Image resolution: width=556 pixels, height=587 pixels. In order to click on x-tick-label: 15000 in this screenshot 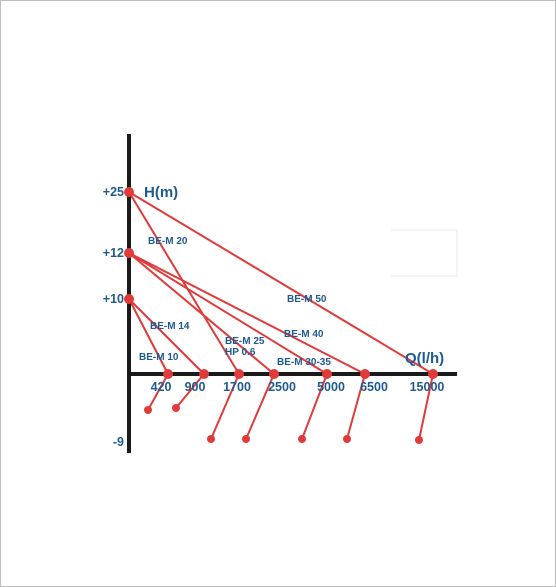, I will do `click(427, 387)`.